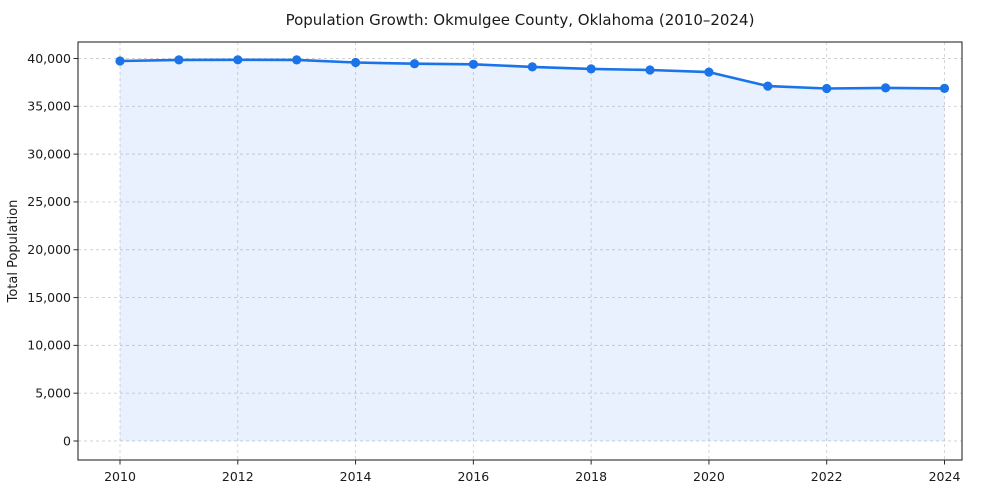 The height and width of the screenshot is (500, 1000). I want to click on y-tick-label: 25,000, so click(49, 201).